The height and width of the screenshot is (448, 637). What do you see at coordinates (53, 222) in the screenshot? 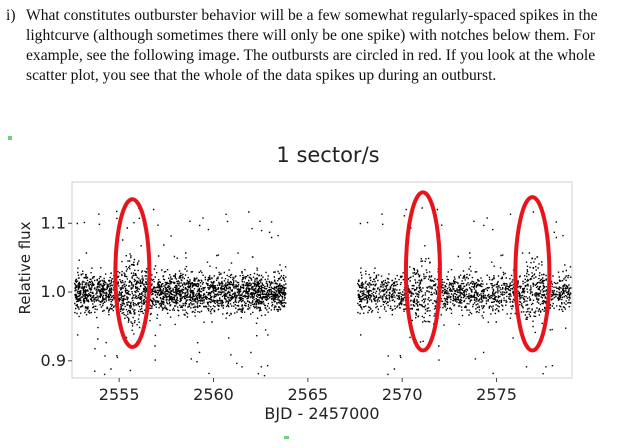
I see `y-tick-label: 1.1` at bounding box center [53, 222].